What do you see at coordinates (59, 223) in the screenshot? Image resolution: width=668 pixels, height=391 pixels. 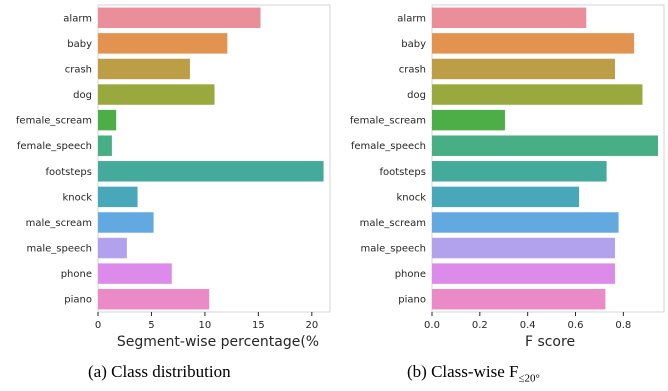 I see `chart-a-y-tick-label: male_scream` at bounding box center [59, 223].